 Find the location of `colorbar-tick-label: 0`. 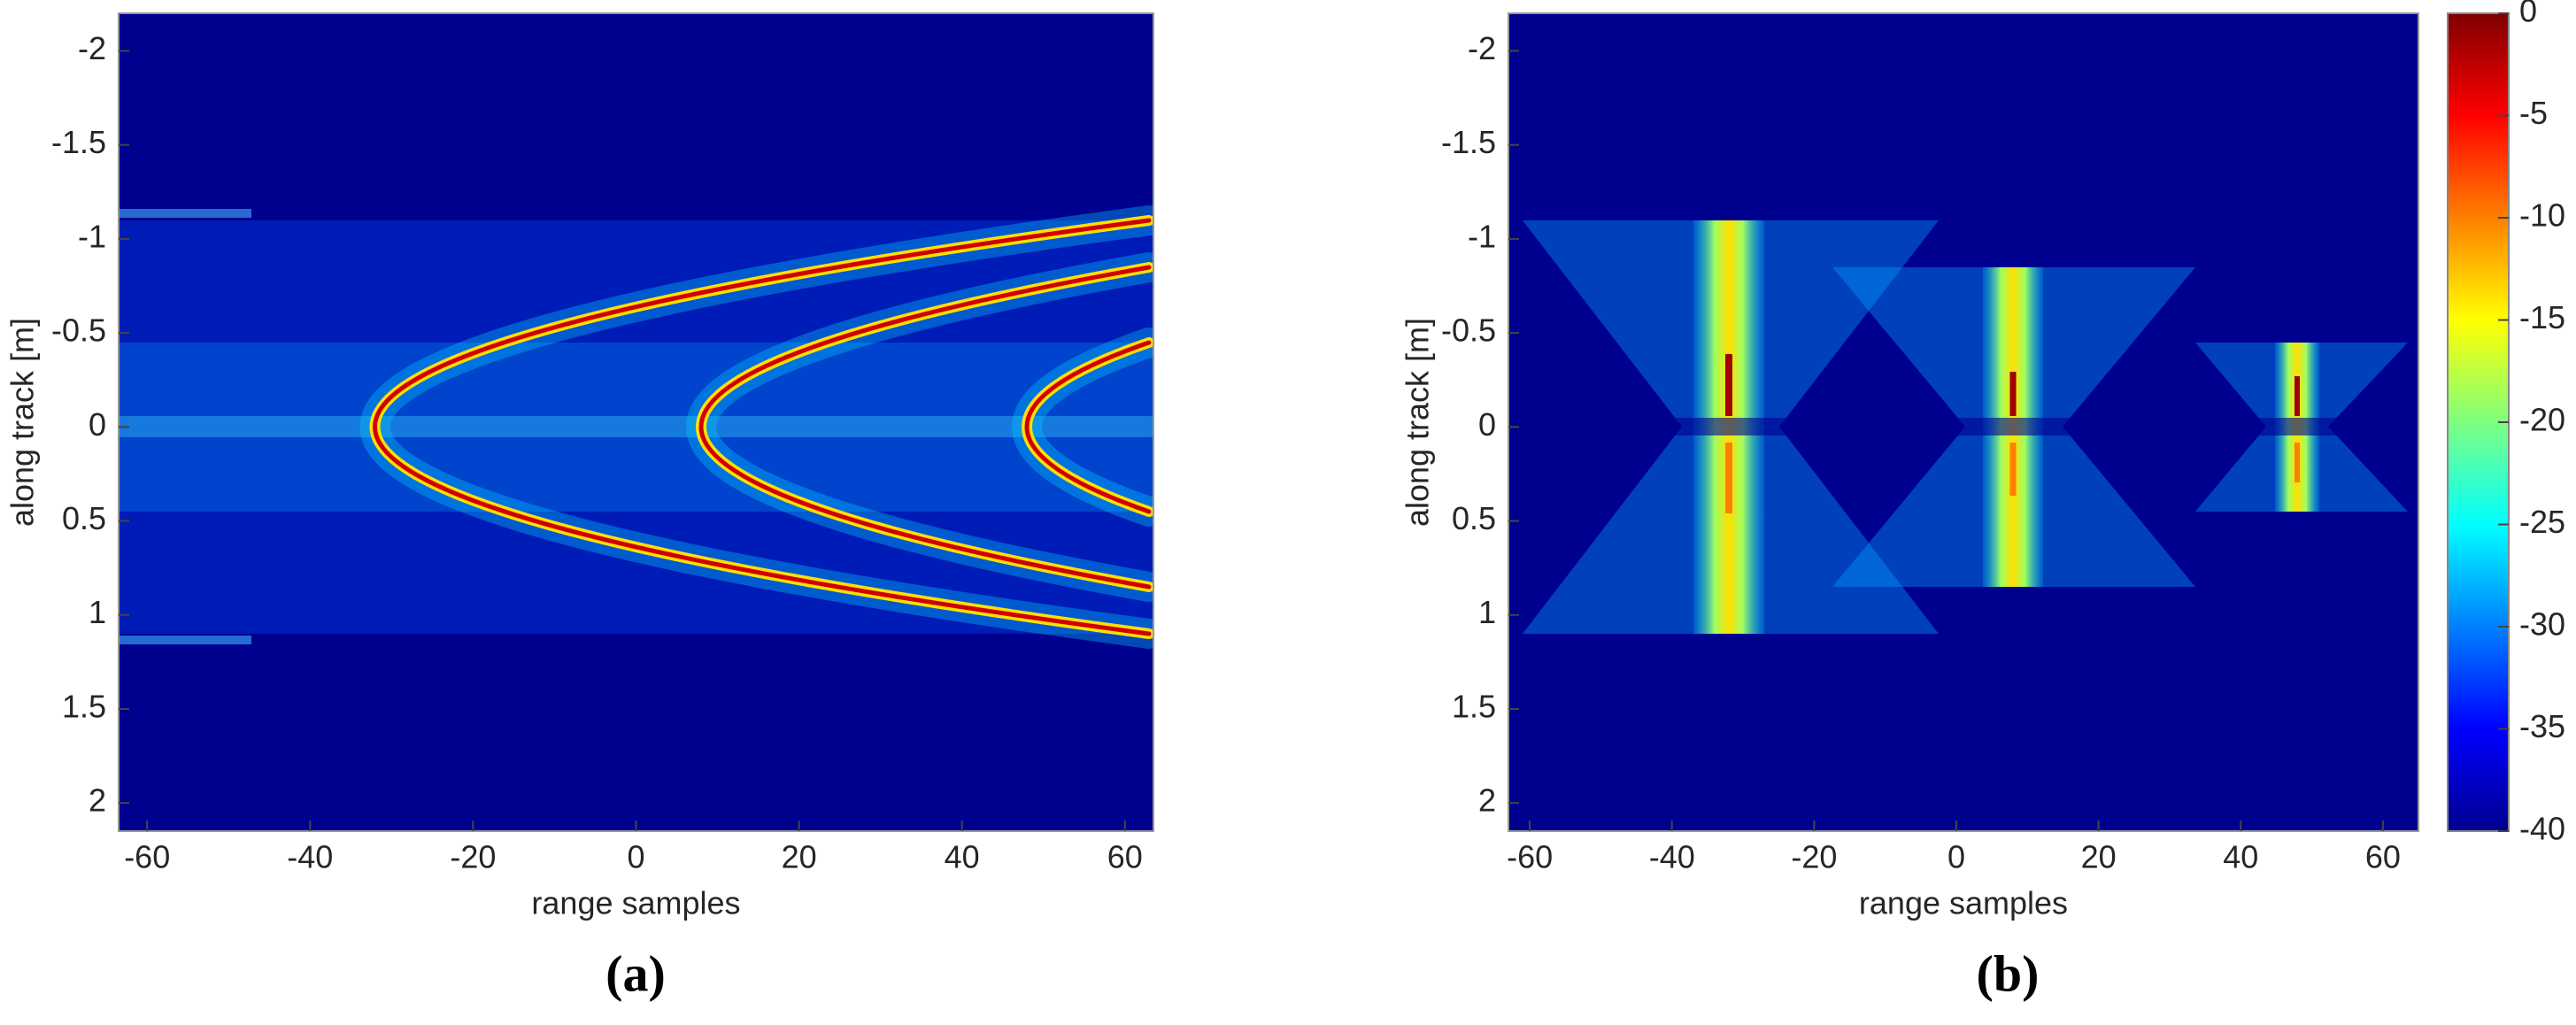

colorbar-tick-label: 0 is located at coordinates (2528, 14).